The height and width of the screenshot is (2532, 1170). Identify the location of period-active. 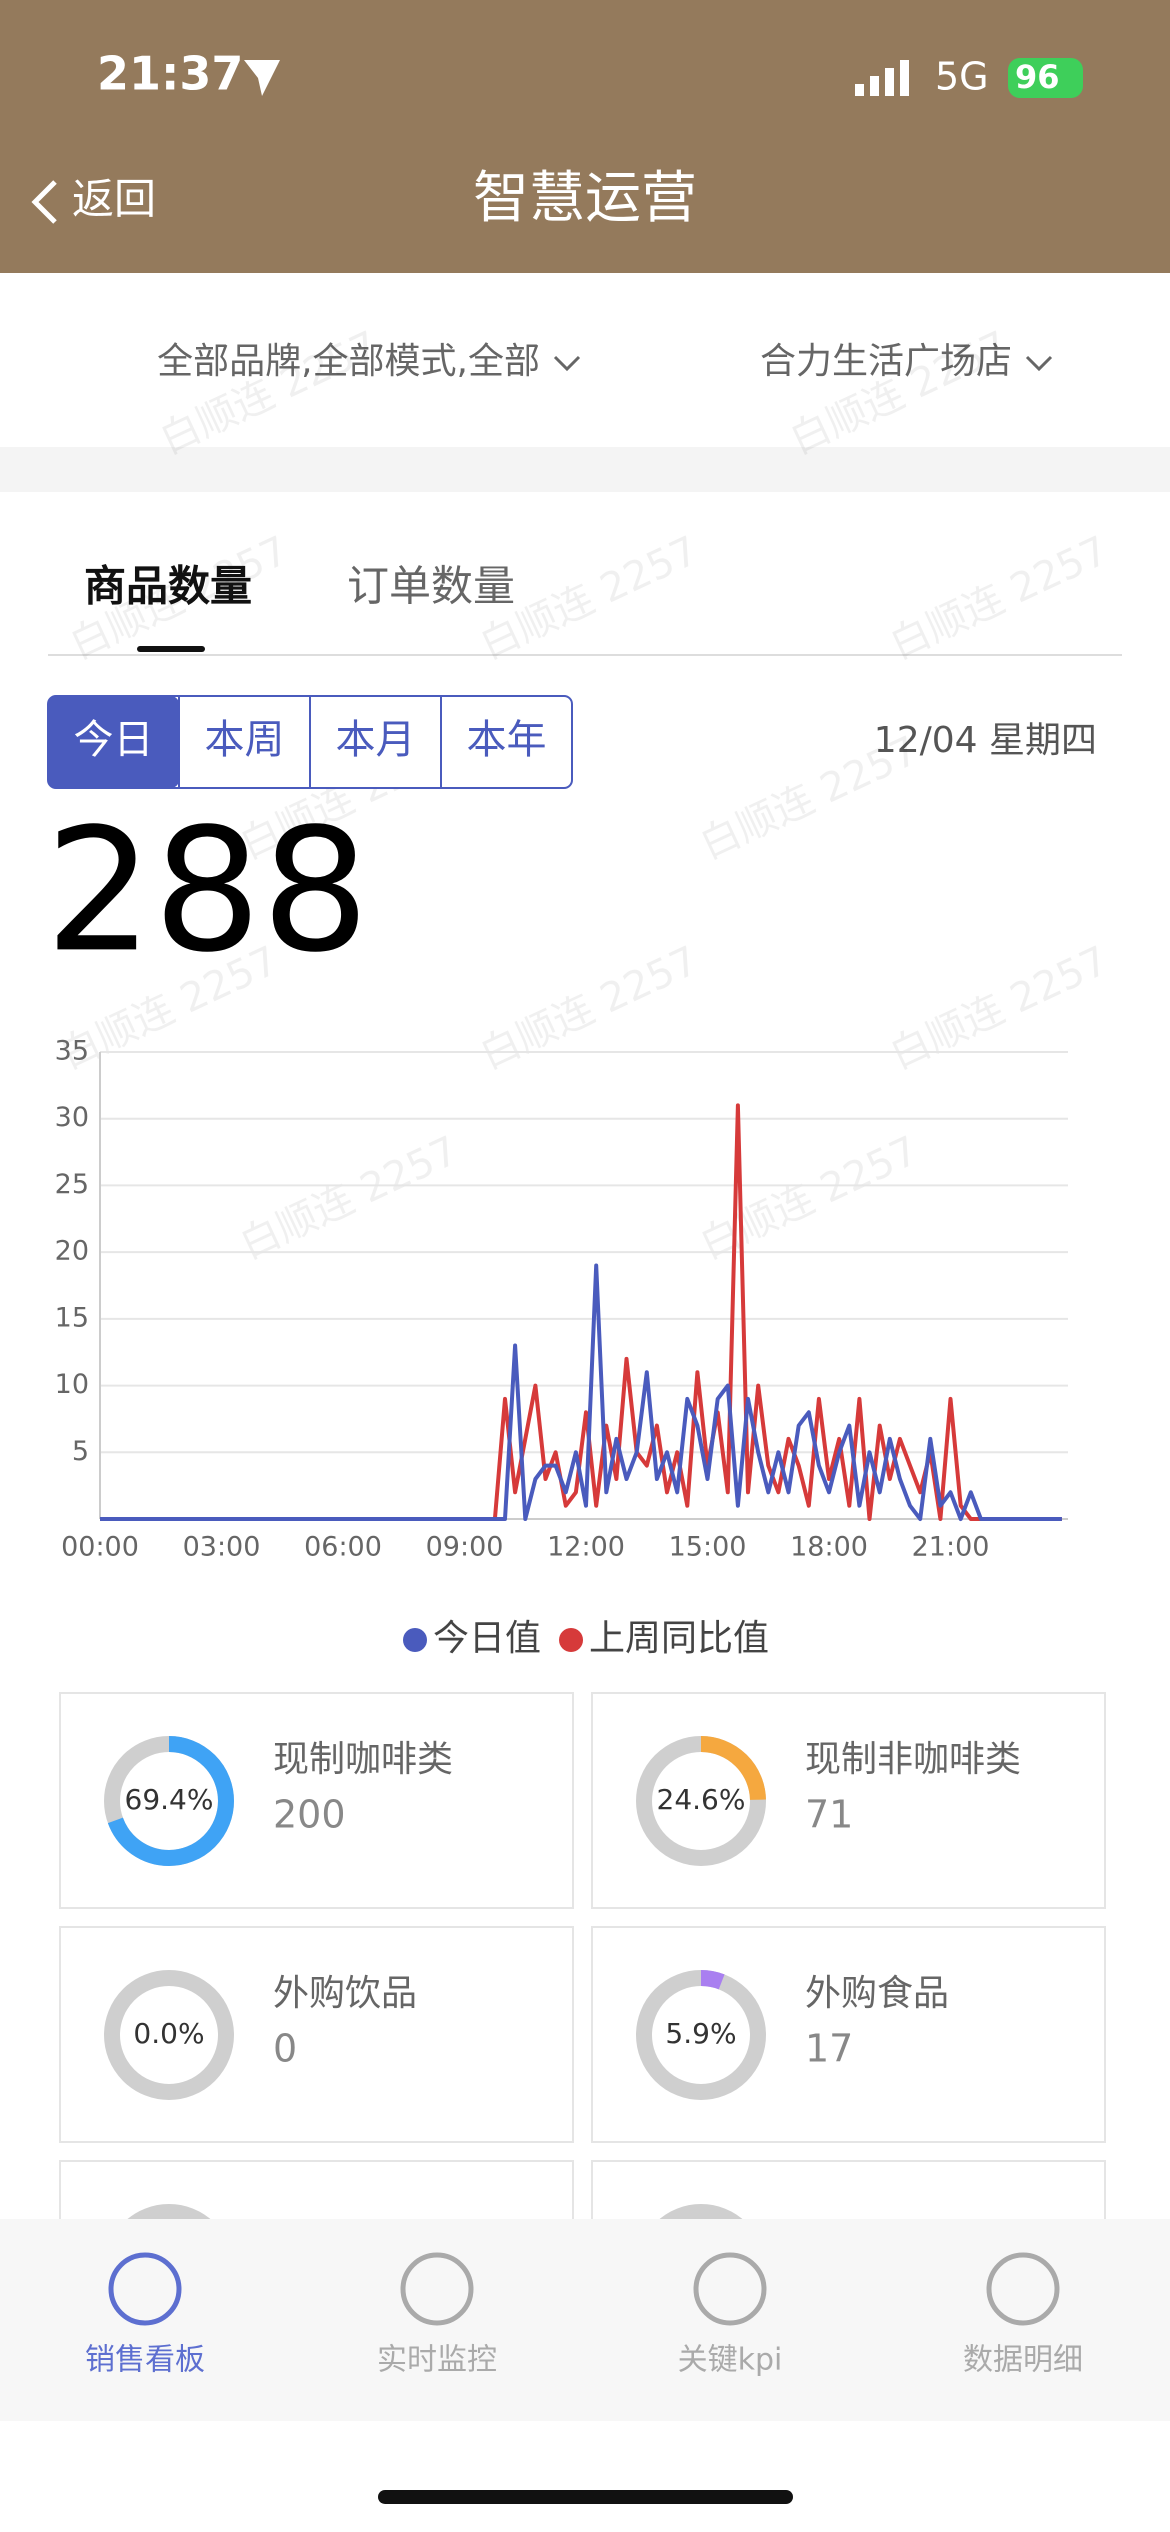
(113, 742).